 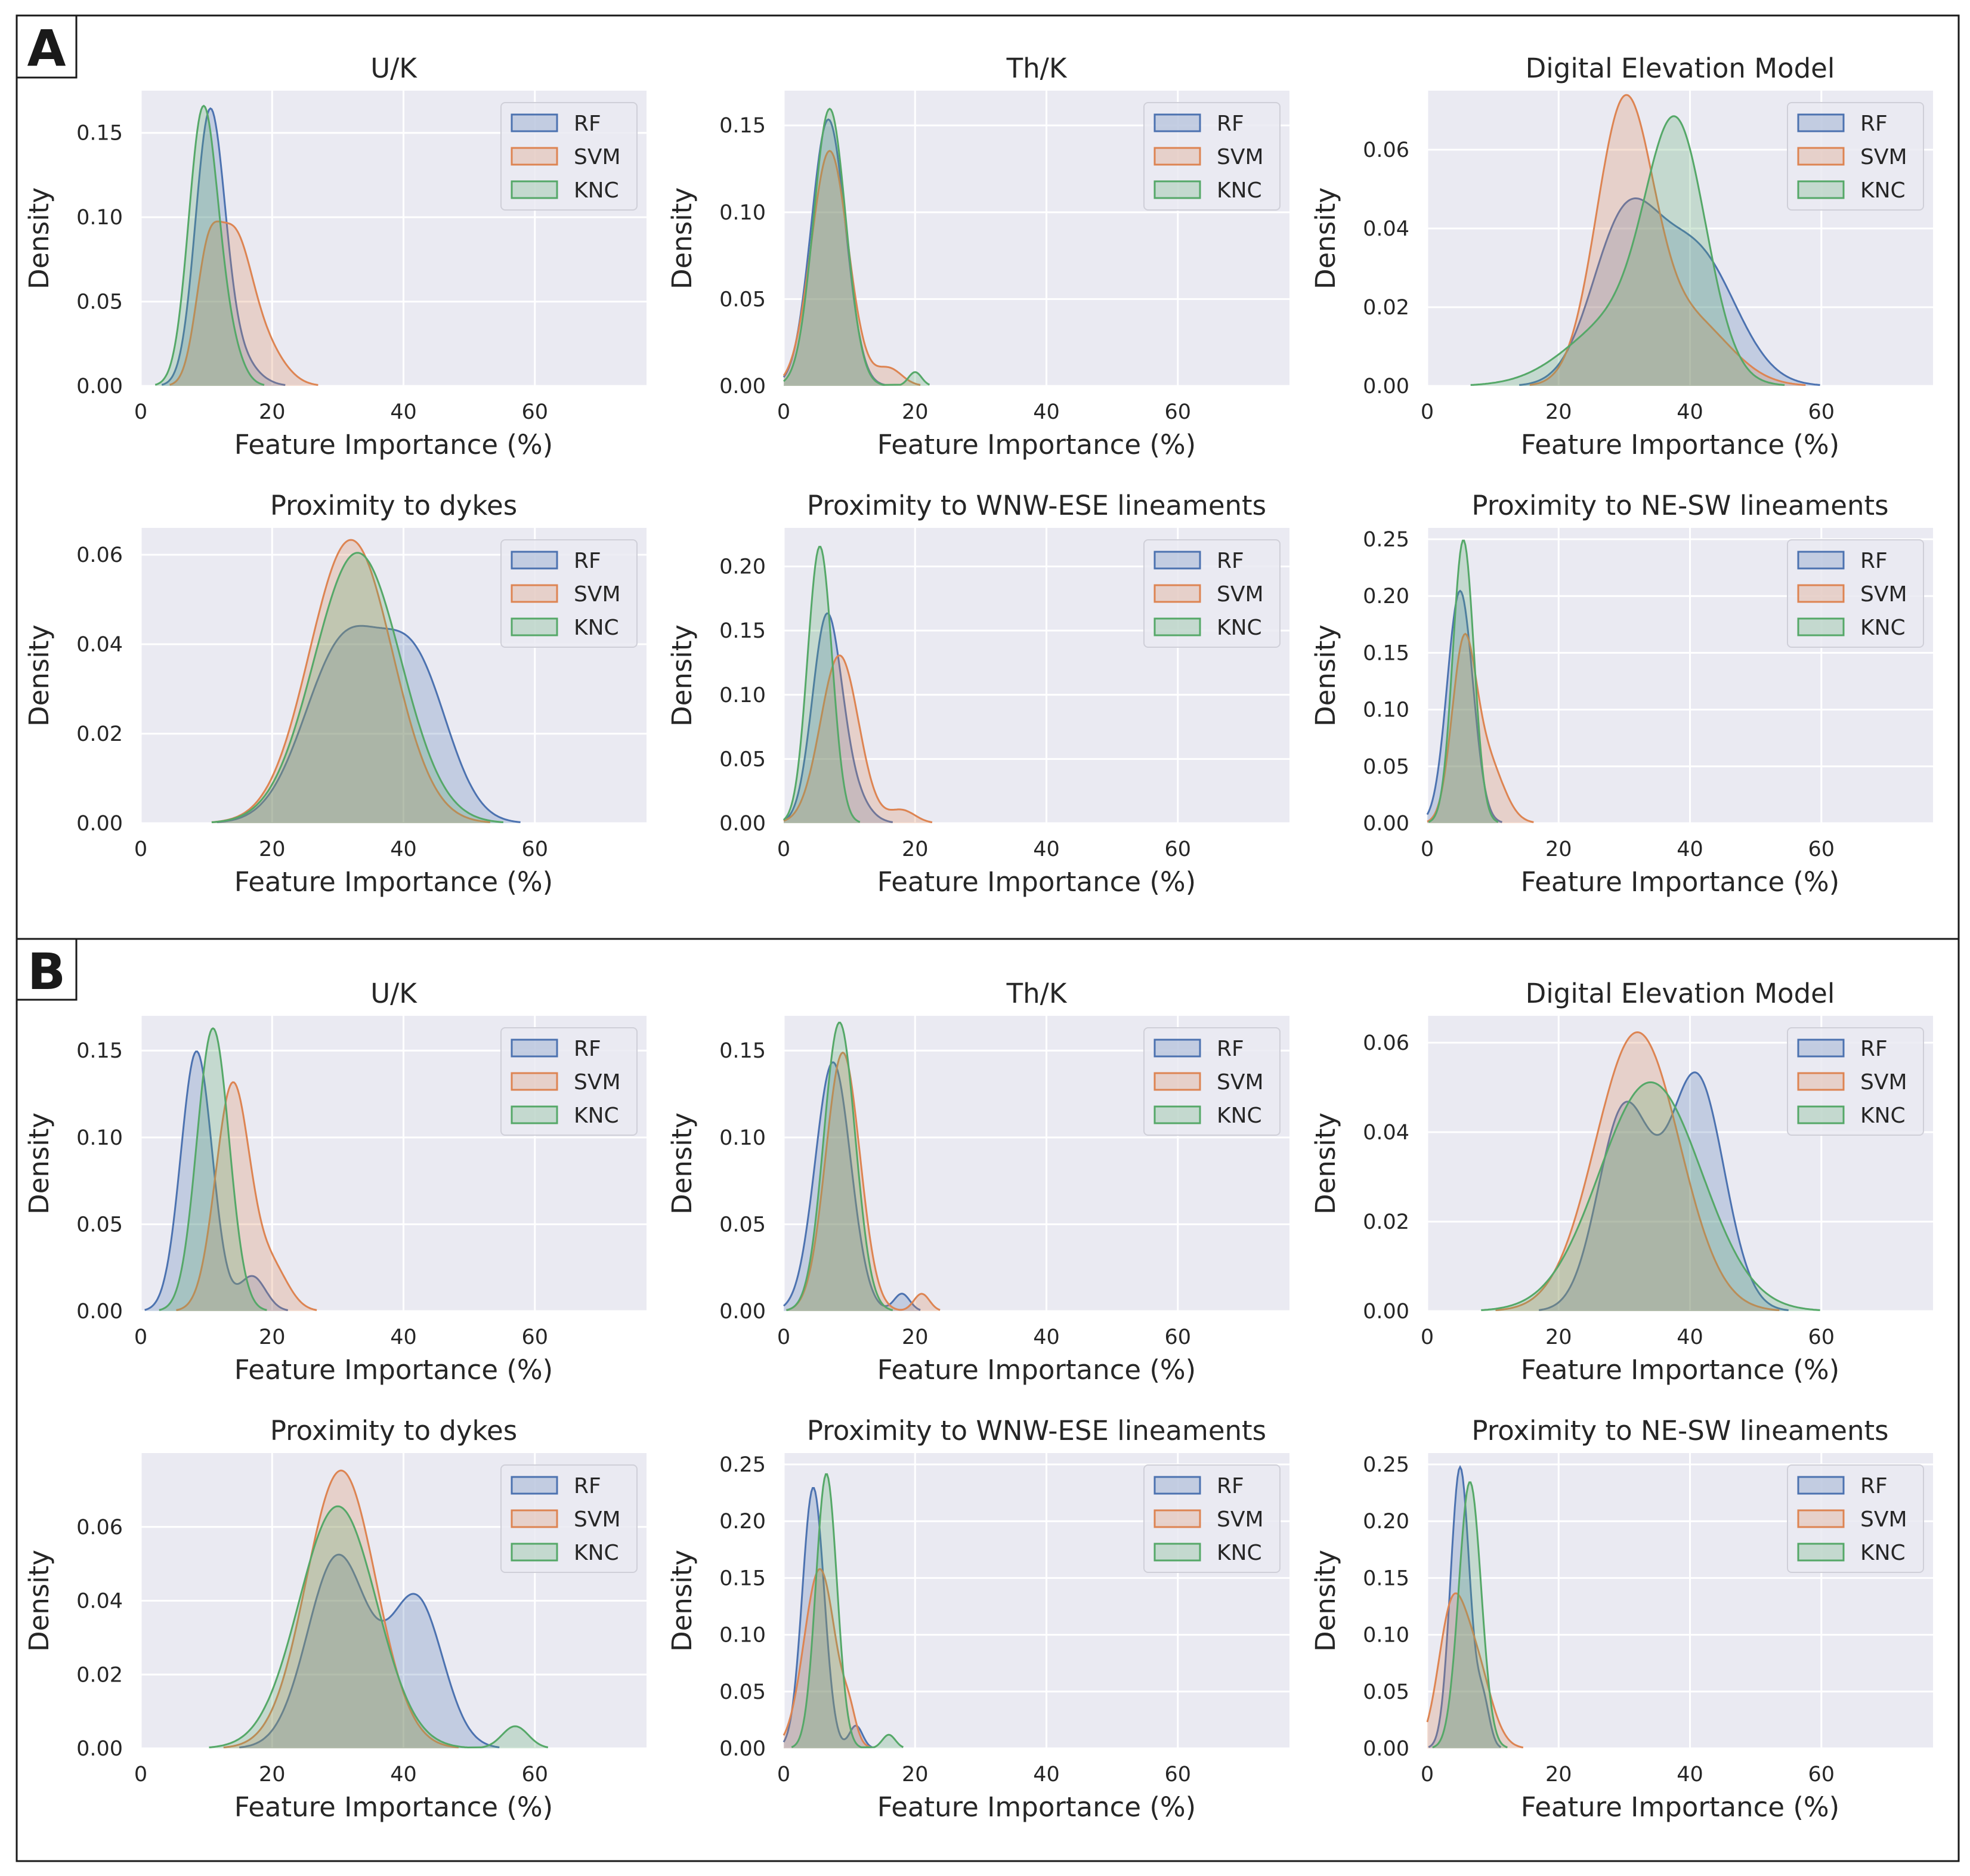 What do you see at coordinates (742, 1051) in the screenshot?
I see `y-tick-label: 0.15` at bounding box center [742, 1051].